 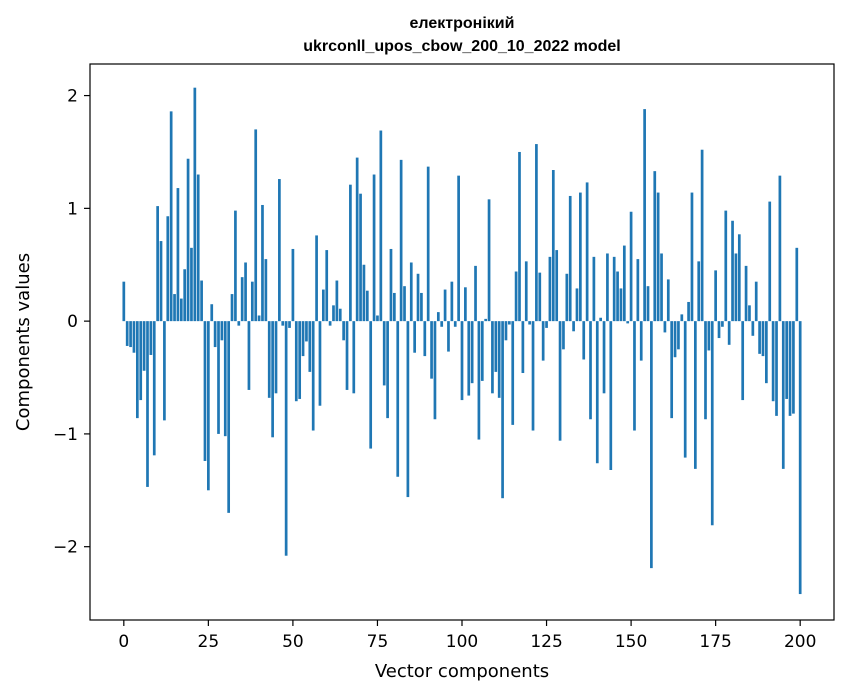 What do you see at coordinates (72, 97) in the screenshot?
I see `y-tick-label: 2` at bounding box center [72, 97].